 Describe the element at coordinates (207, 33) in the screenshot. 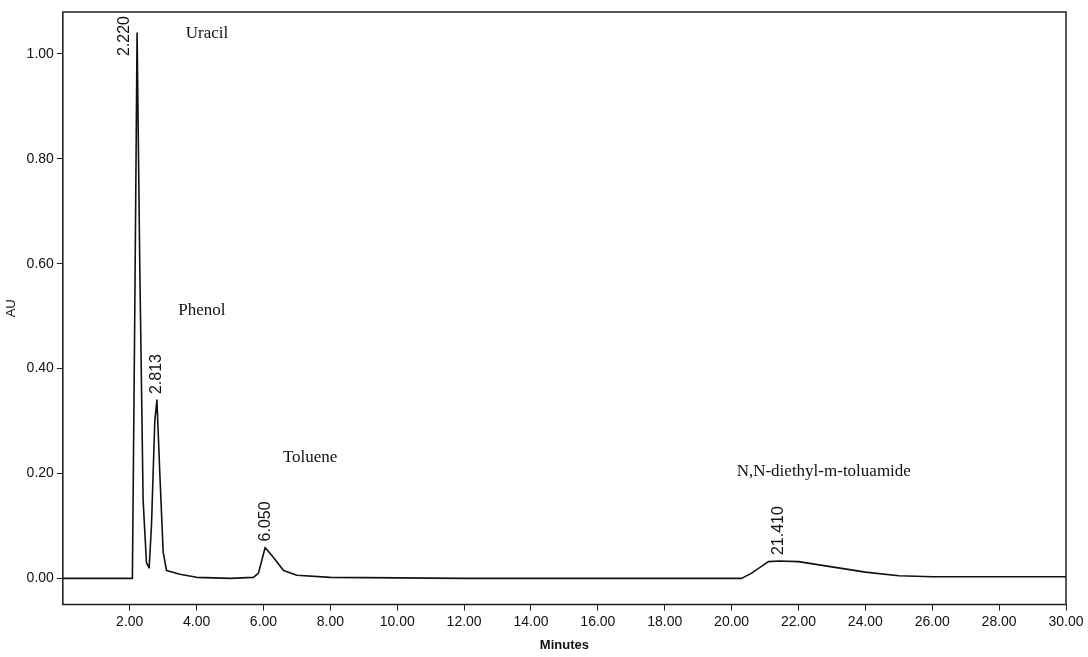

I see `annotation: Uracil` at that location.